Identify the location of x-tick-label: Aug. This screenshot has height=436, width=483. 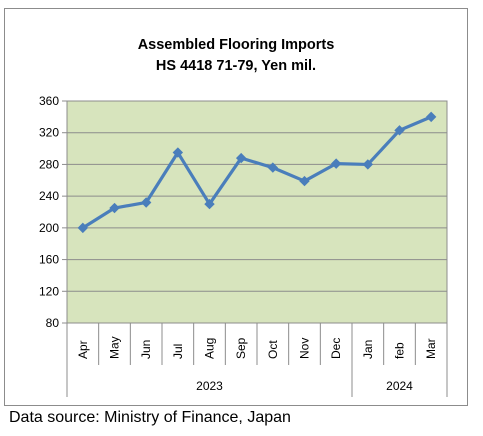
(210, 348).